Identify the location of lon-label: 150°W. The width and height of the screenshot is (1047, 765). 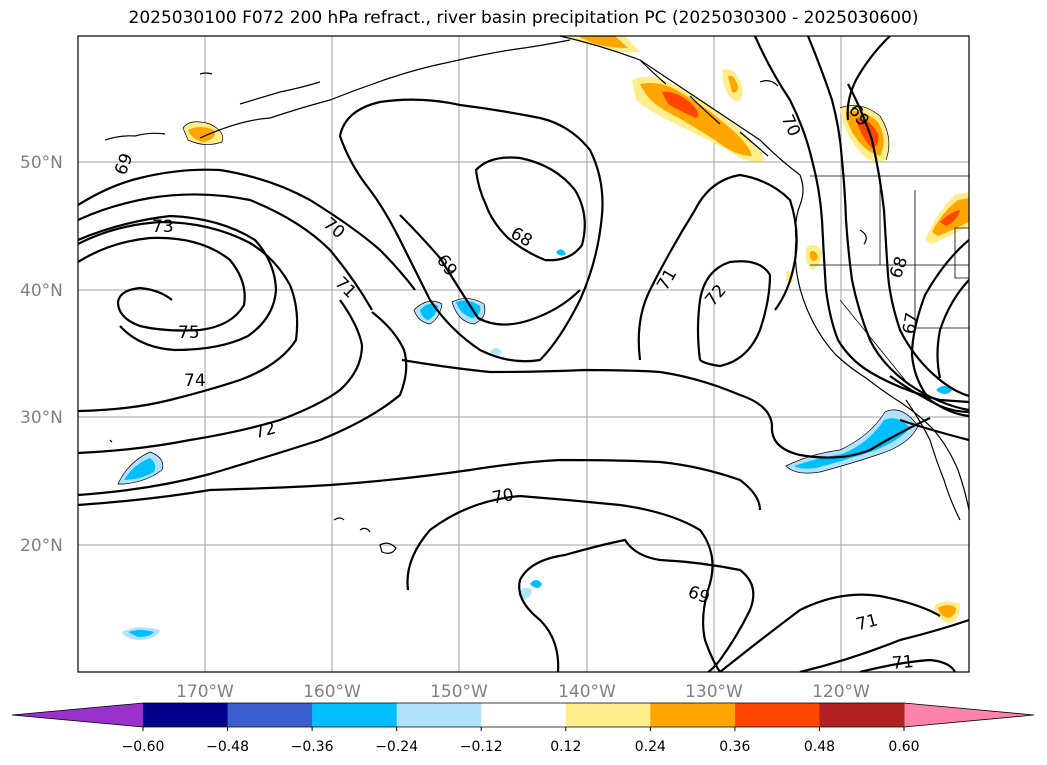
(459, 692).